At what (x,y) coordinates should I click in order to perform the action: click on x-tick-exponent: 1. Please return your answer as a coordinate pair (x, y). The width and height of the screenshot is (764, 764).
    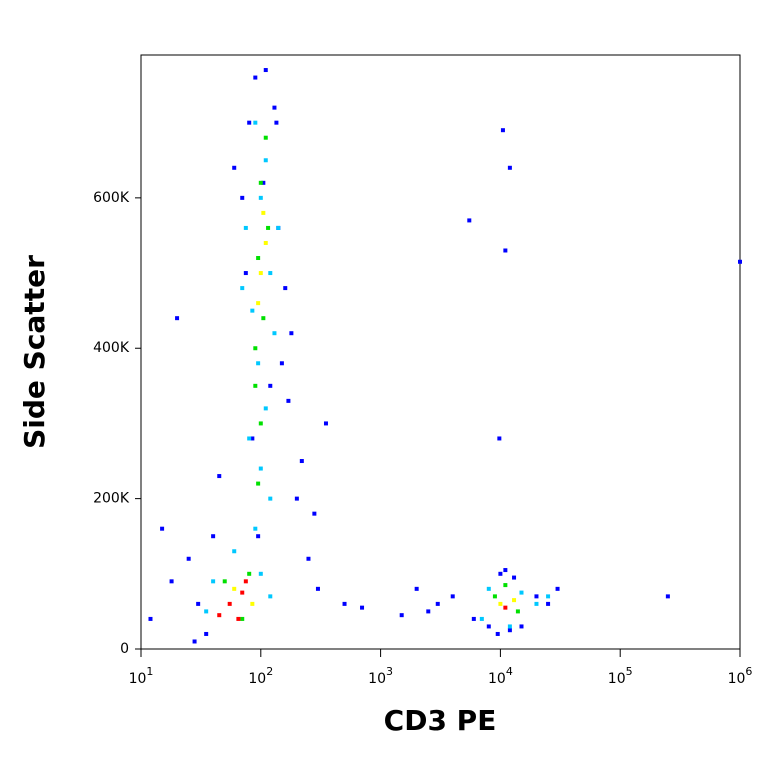
    Looking at the image, I should click on (149, 671).